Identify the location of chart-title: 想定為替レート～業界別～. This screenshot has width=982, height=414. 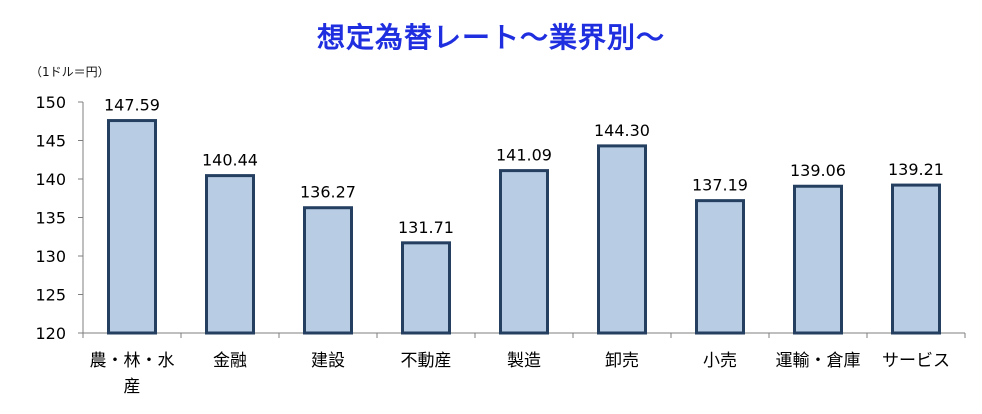
(490, 37).